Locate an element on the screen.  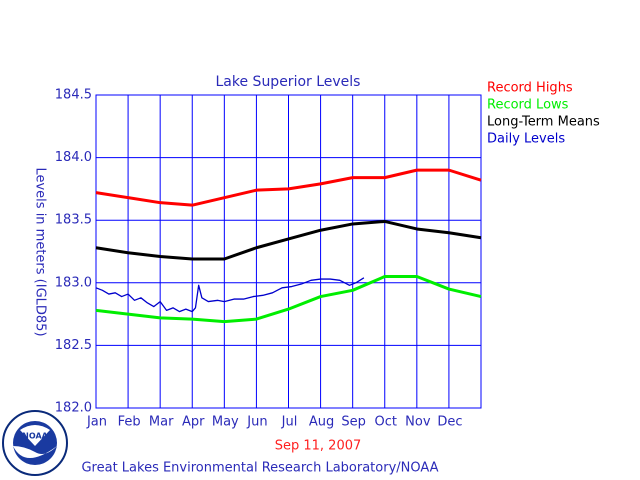
svg-text: NOAA is located at coordinates (35, 436).